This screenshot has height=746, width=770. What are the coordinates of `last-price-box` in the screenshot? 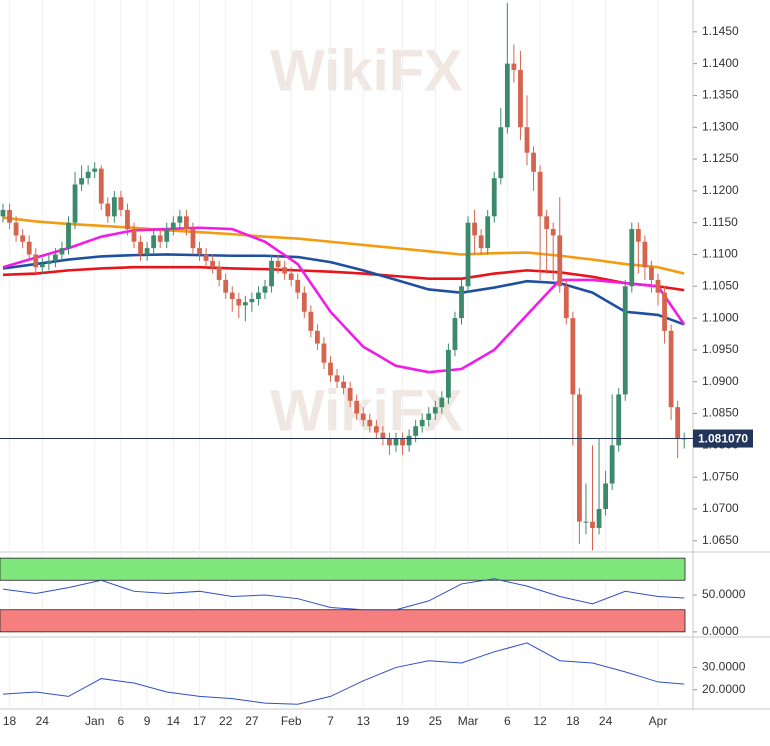 It's located at (723, 438).